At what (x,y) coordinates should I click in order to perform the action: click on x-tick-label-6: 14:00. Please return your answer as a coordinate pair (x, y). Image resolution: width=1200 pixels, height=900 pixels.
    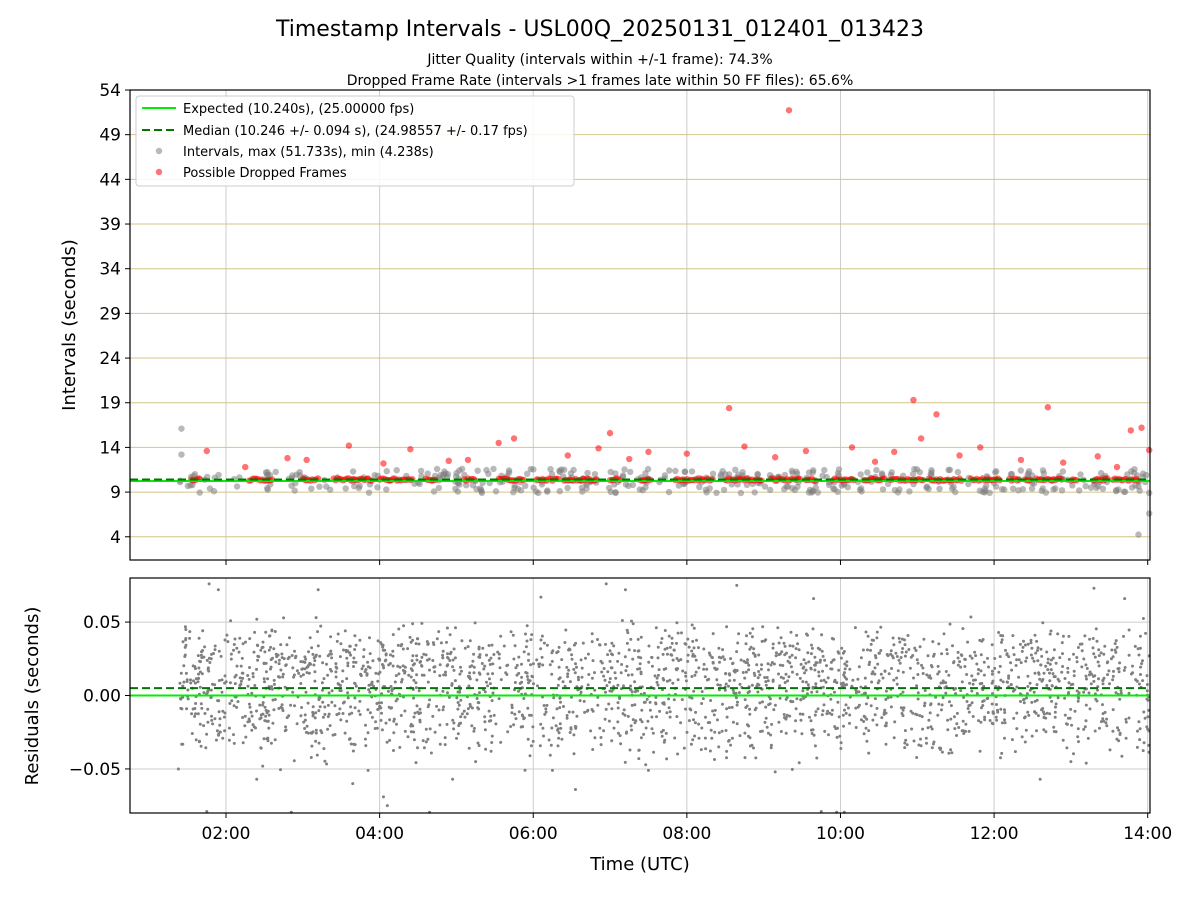
    Looking at the image, I should click on (1147, 834).